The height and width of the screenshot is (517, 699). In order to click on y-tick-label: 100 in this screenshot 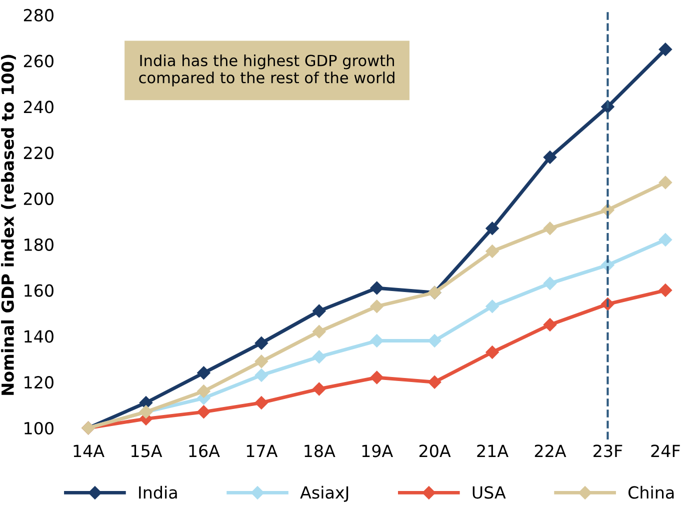, I will do `click(39, 428)`.